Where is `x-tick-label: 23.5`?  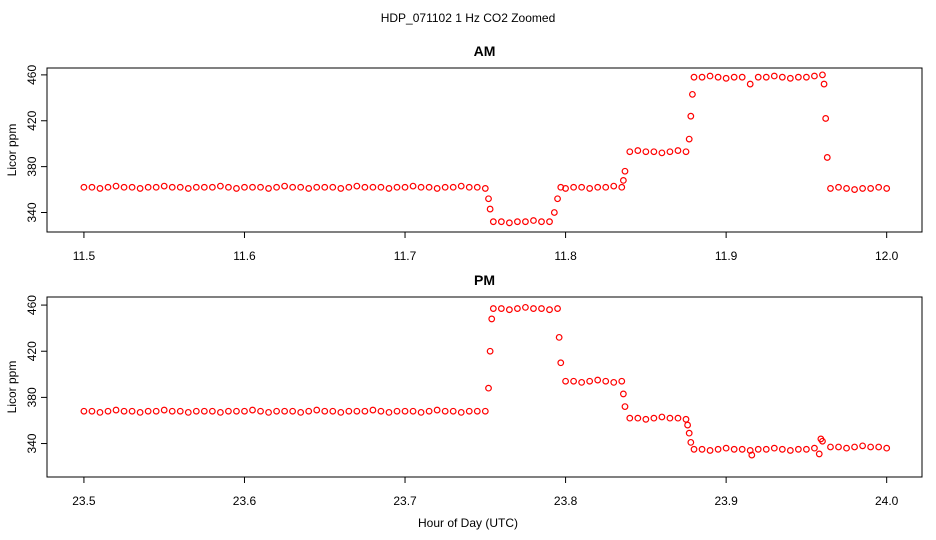 x-tick-label: 23.5 is located at coordinates (84, 501).